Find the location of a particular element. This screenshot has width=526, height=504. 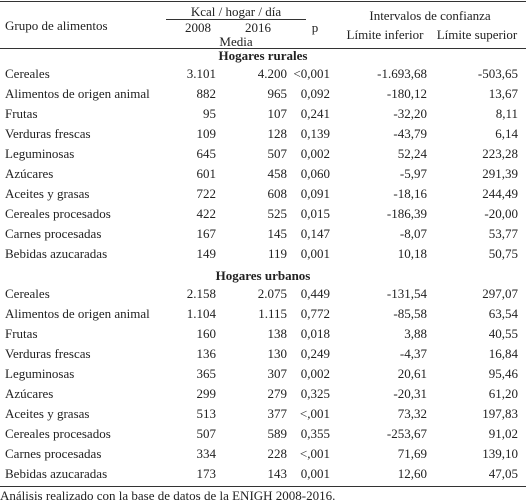

kcal-2016-cell: 608 is located at coordinates (277, 193).